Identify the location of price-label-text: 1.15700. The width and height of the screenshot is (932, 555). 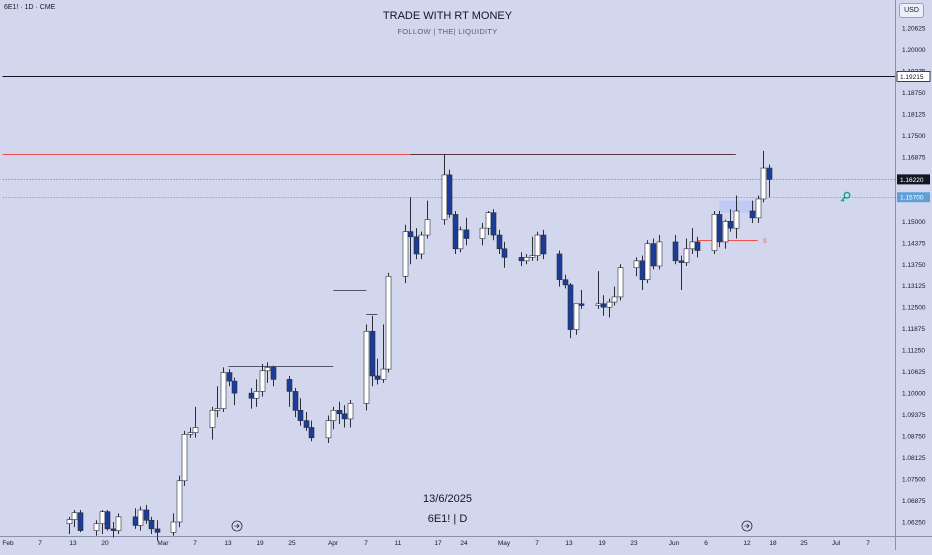
(912, 198).